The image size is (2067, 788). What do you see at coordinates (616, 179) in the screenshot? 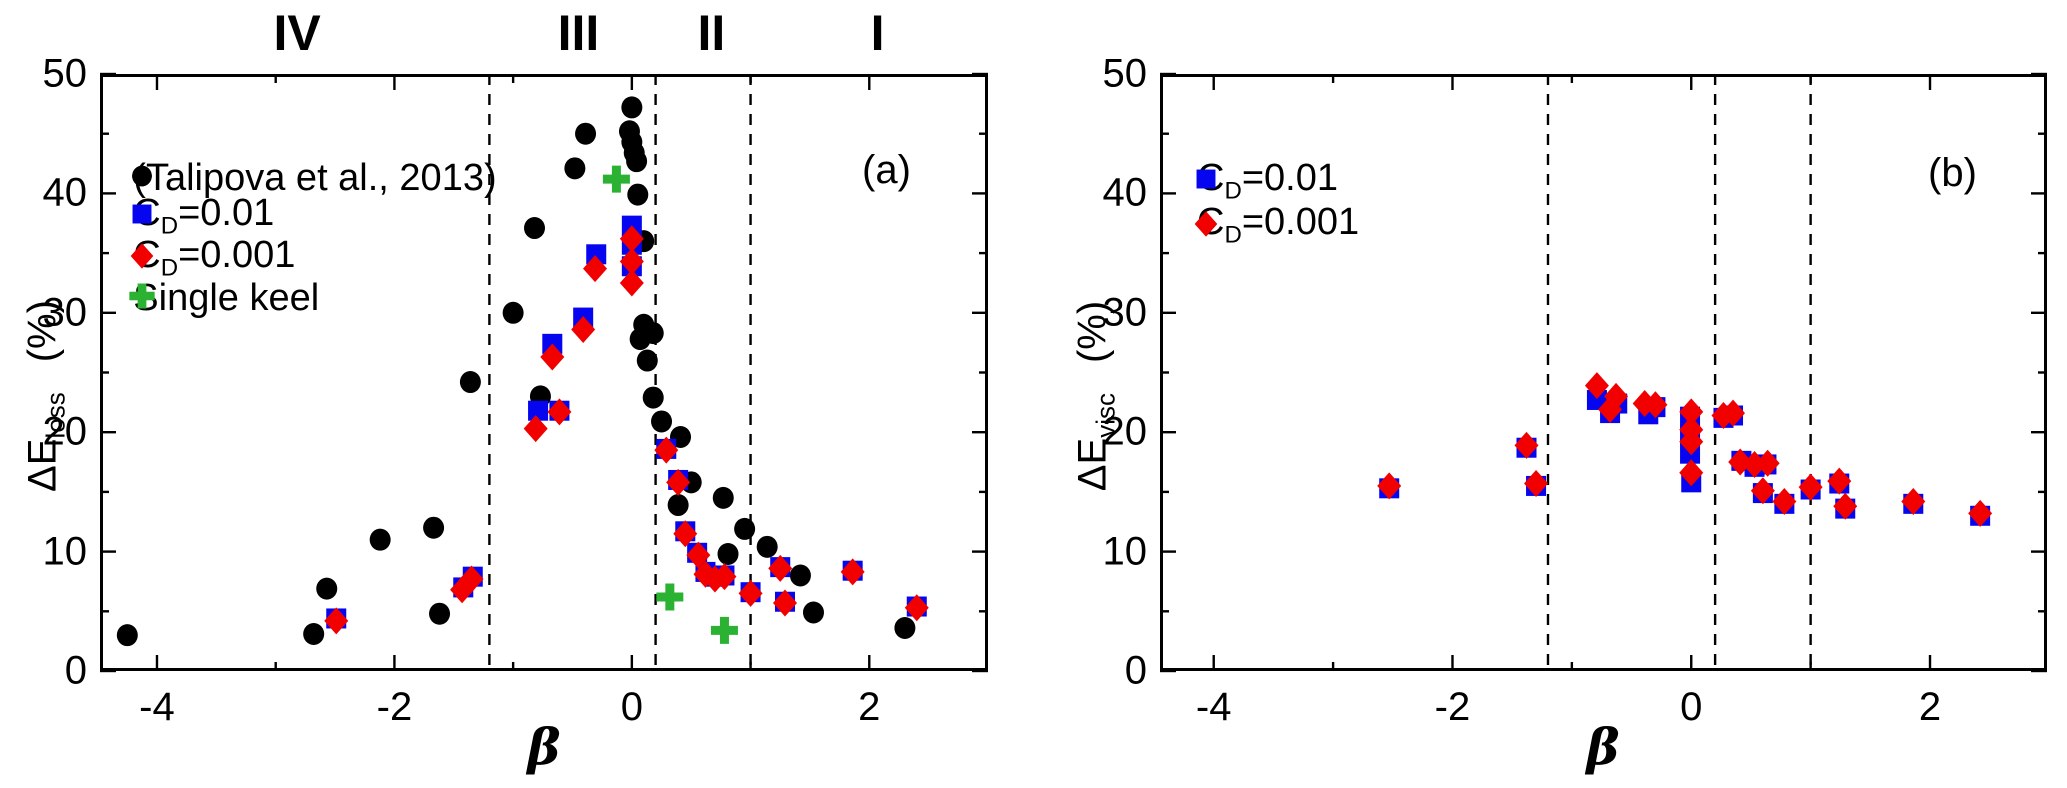
I see `data-point-plus` at bounding box center [616, 179].